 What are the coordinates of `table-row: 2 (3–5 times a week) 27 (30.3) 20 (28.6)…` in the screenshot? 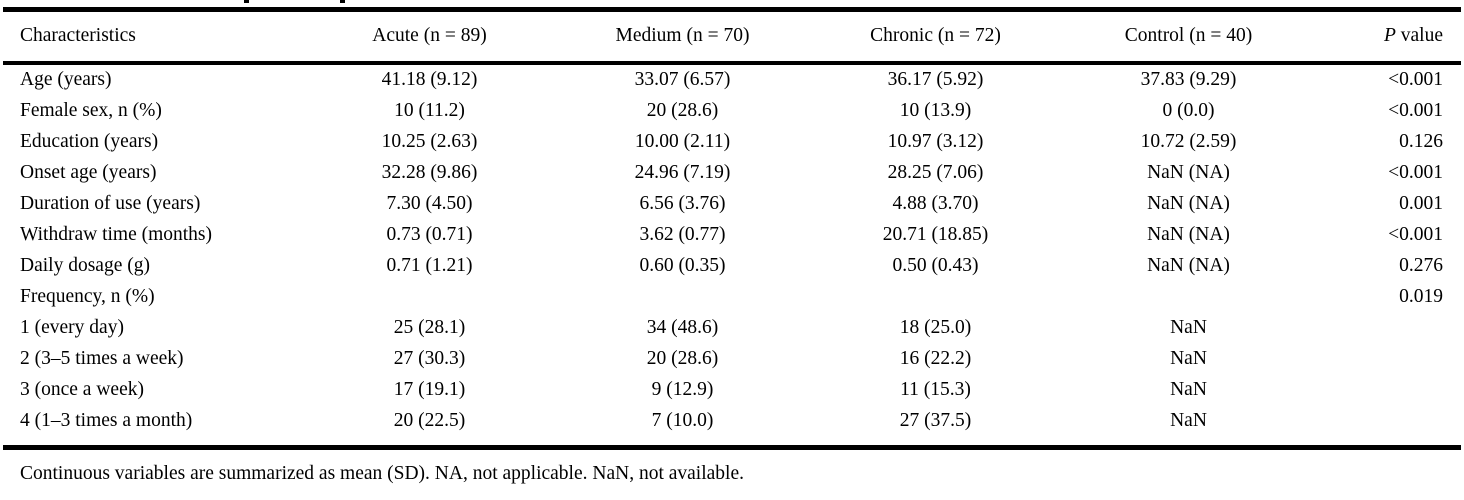 It's located at (732, 359).